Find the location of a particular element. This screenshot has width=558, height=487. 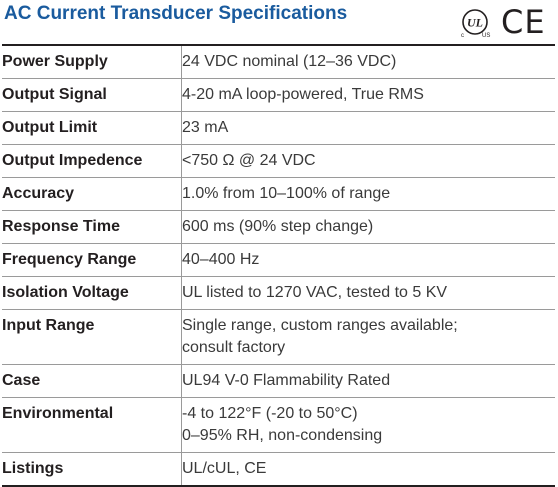

spec-row: Listings UL/cUL, CE is located at coordinates (279, 469).